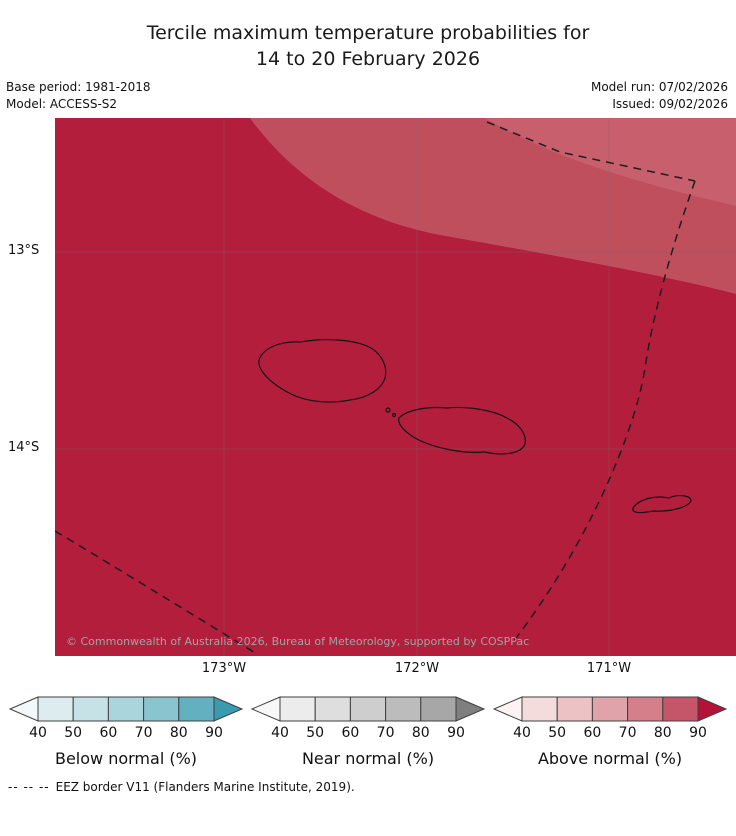 The width and height of the screenshot is (736, 836). What do you see at coordinates (368, 758) in the screenshot?
I see `legend-label-near: Near normal (%)` at bounding box center [368, 758].